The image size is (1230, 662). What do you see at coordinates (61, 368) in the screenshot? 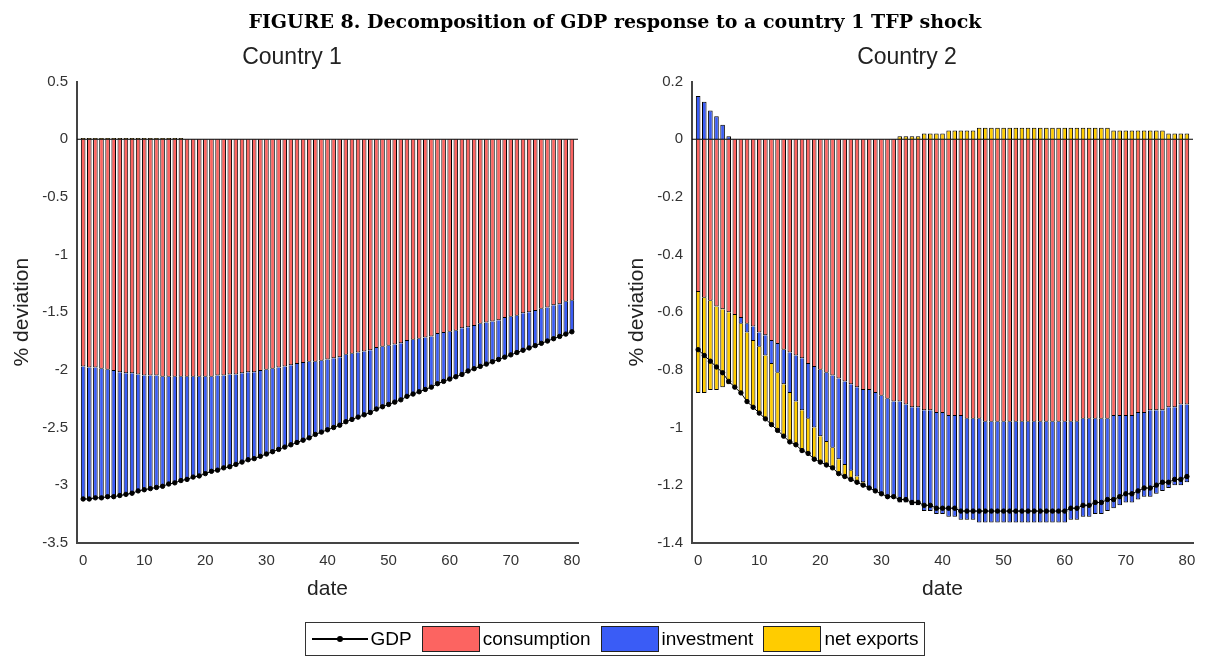
I see `y-tick-label: -2` at bounding box center [61, 368].